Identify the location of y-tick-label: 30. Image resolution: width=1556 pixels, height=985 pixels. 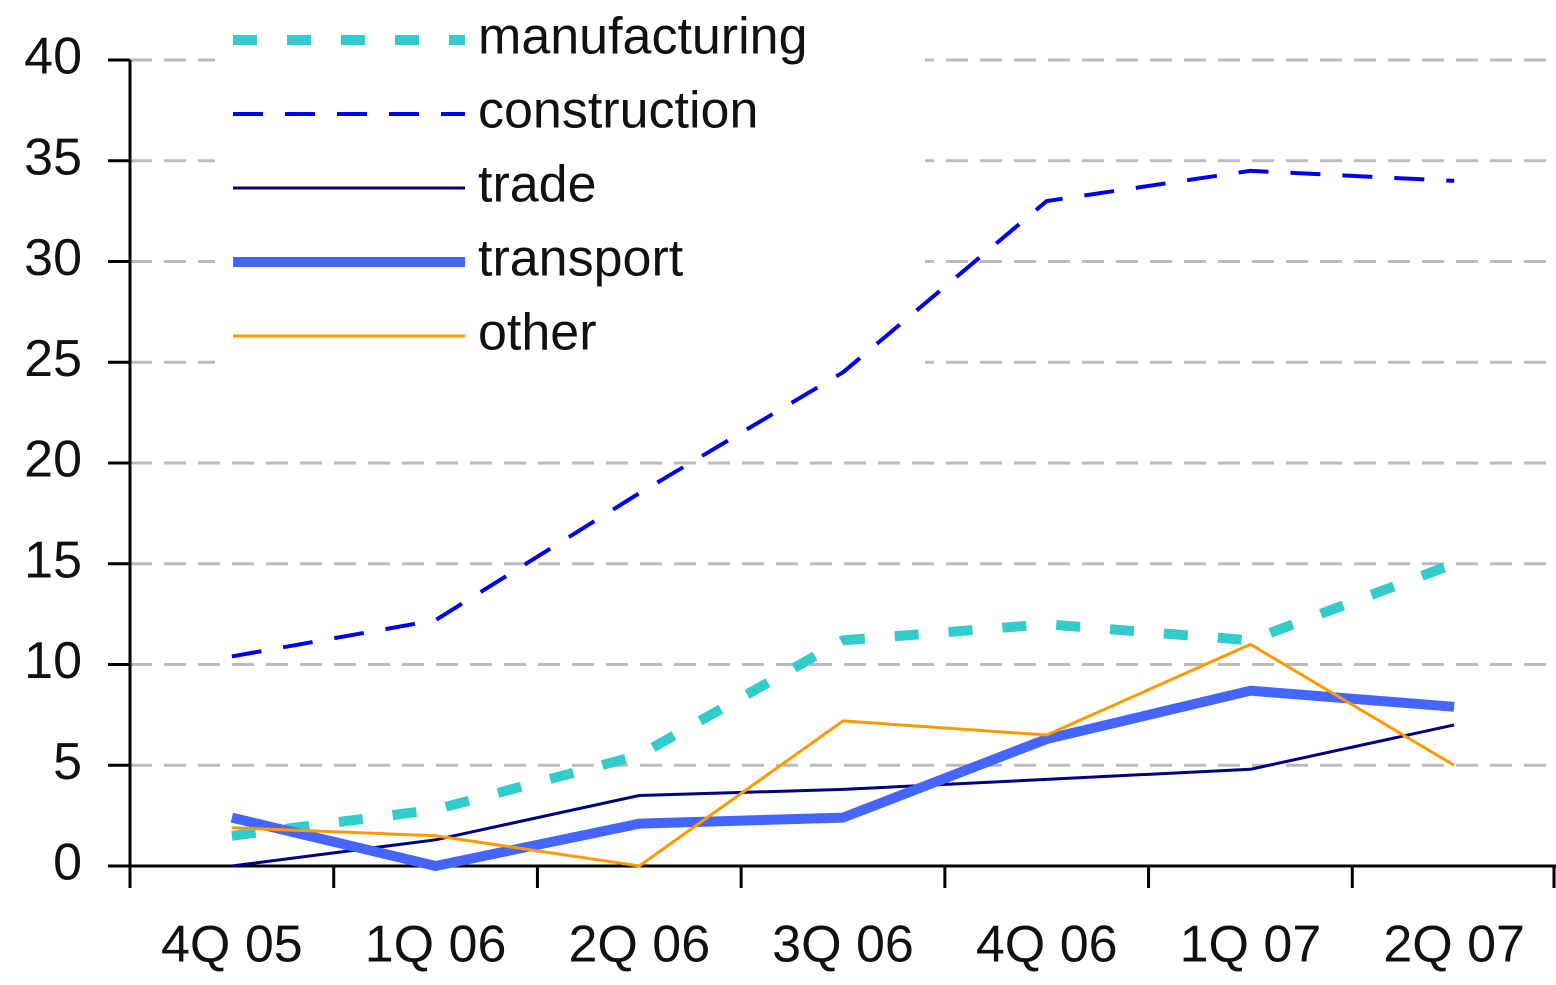
(53, 258).